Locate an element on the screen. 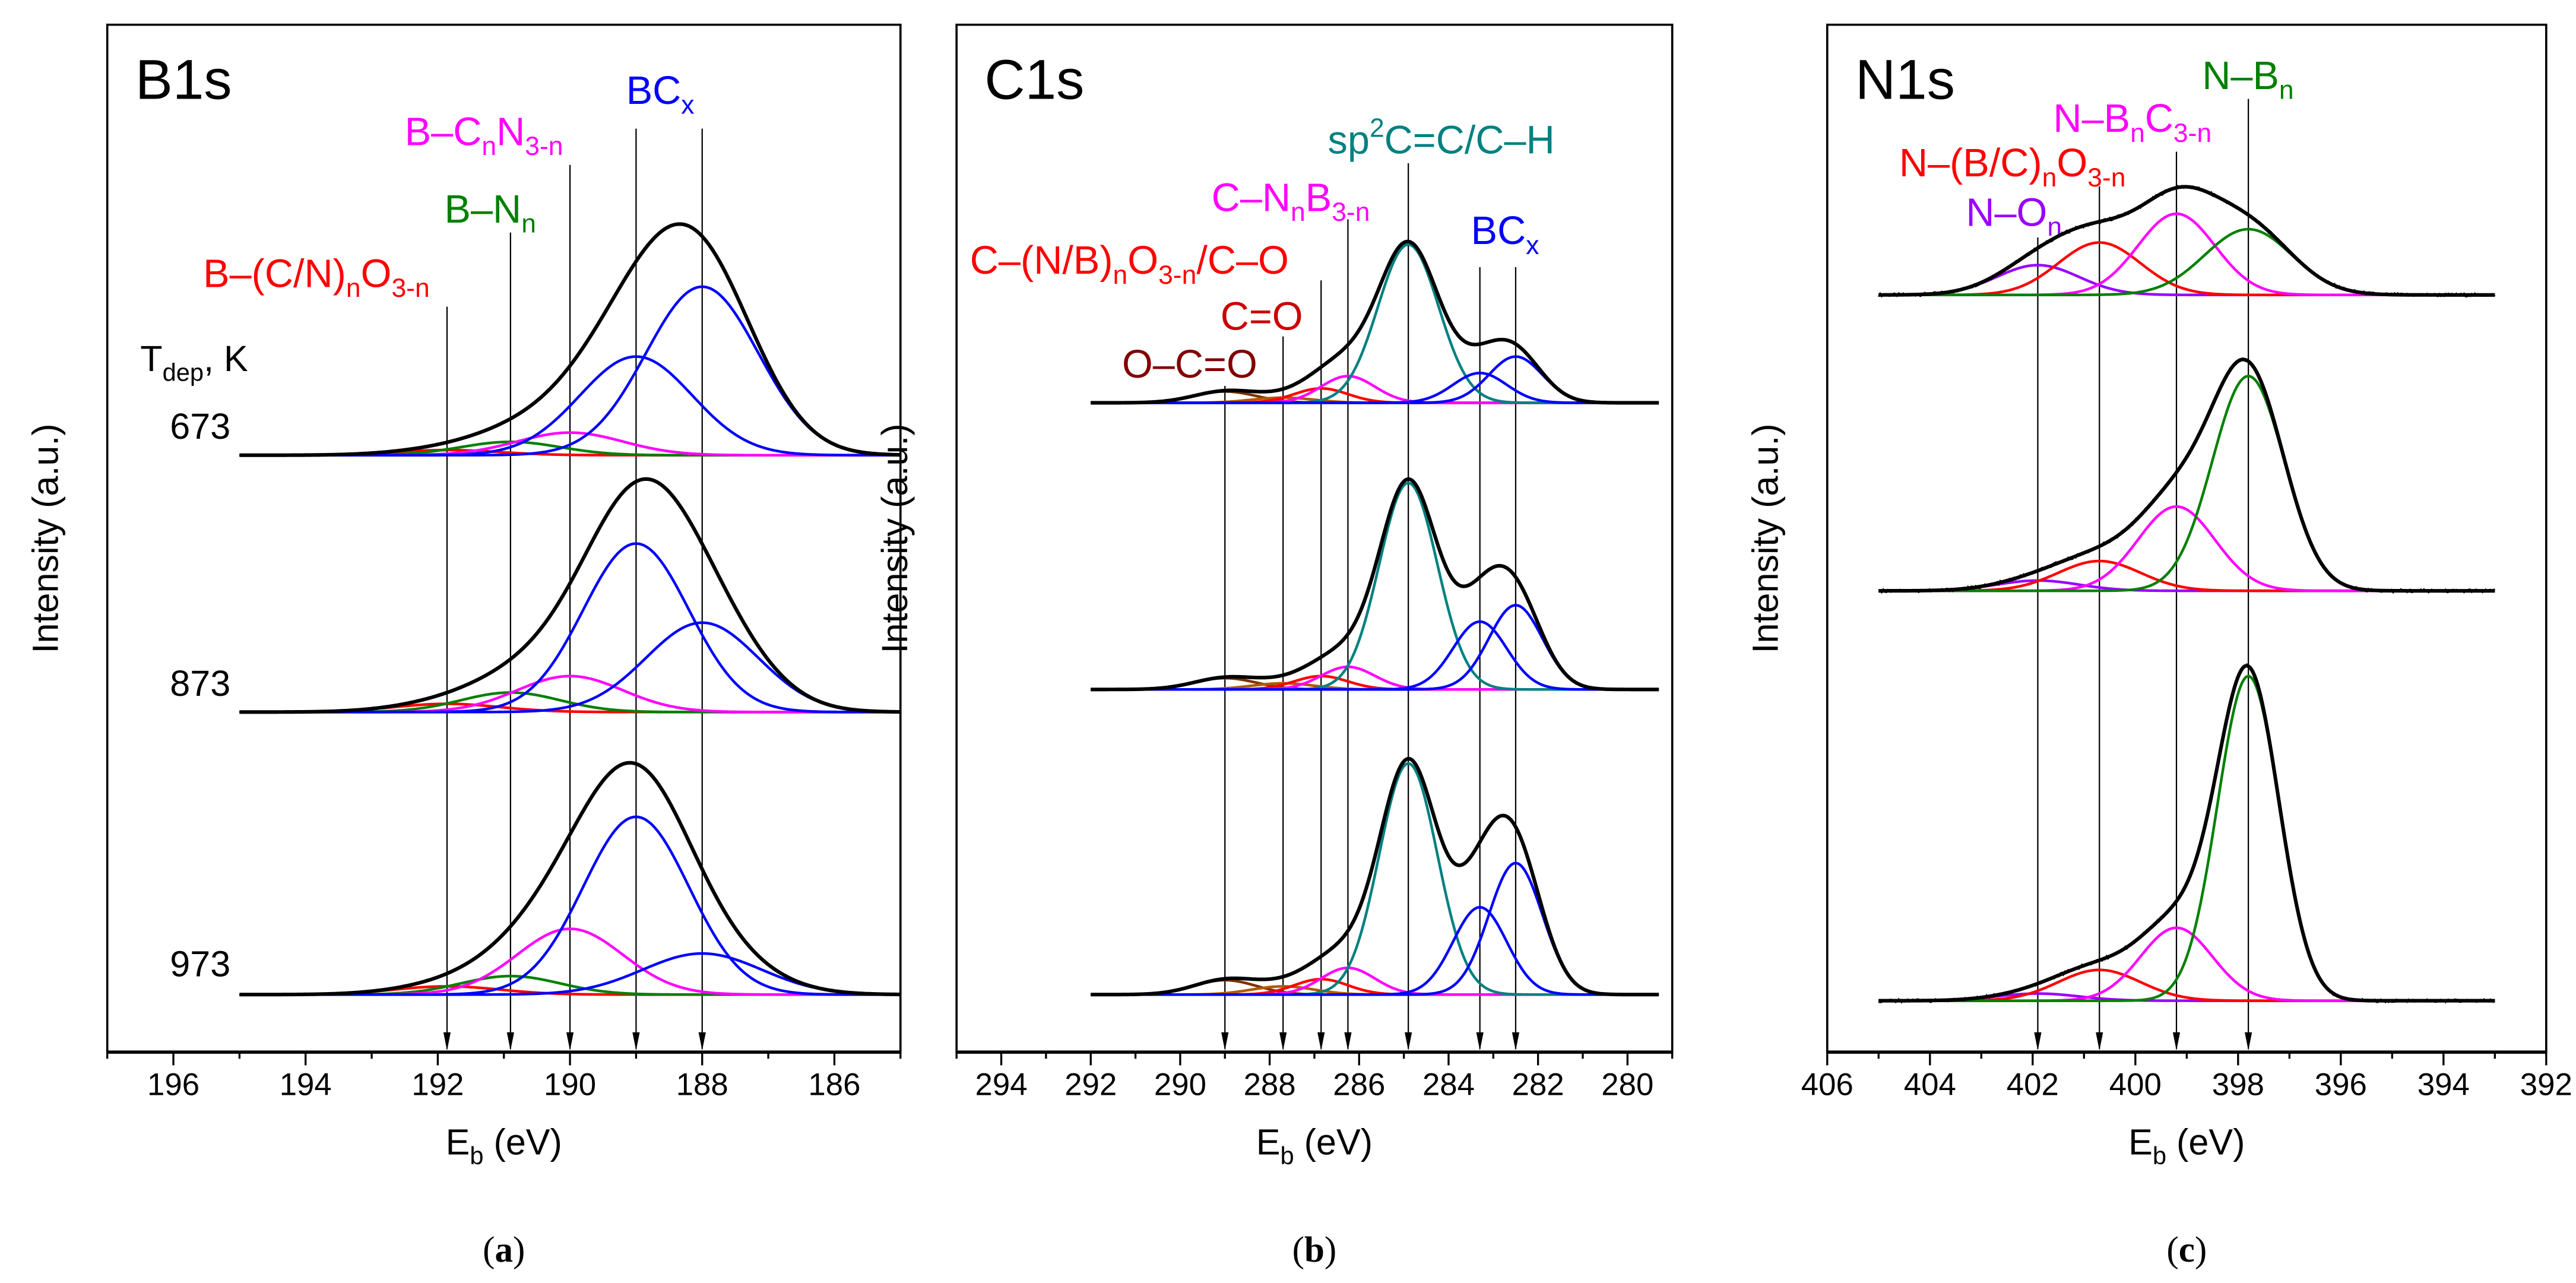 This screenshot has height=1283, width=2576. caption-letter: a is located at coordinates (504, 1250).